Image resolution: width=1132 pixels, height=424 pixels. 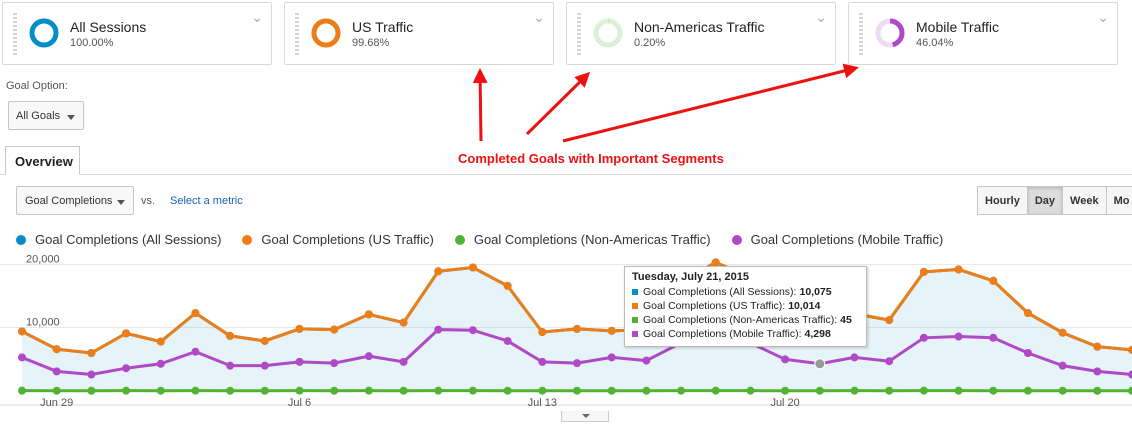 I want to click on legend-item-non-americas: Goal Completions (Non-Americas Traffic), so click(x=582, y=239).